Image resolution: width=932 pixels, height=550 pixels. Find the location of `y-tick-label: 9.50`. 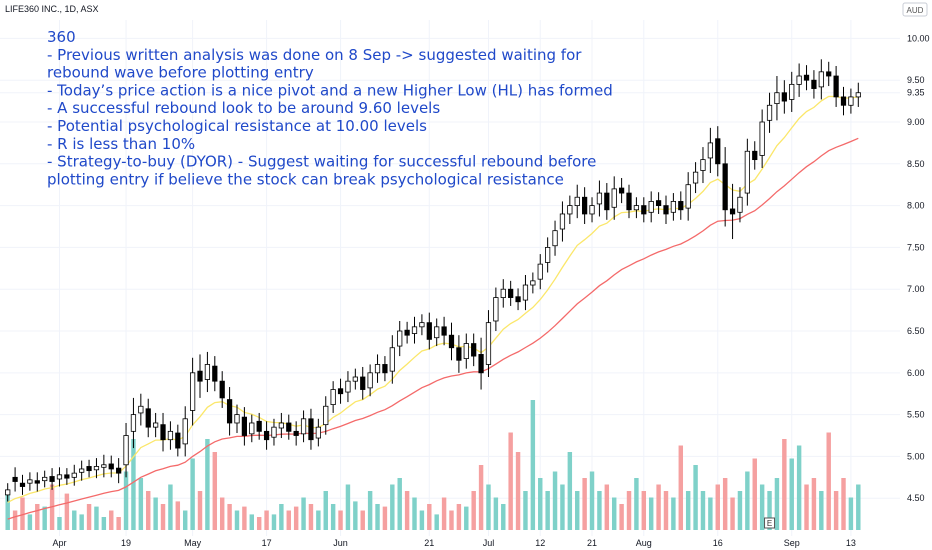

y-tick-label: 9.50 is located at coordinates (916, 80).